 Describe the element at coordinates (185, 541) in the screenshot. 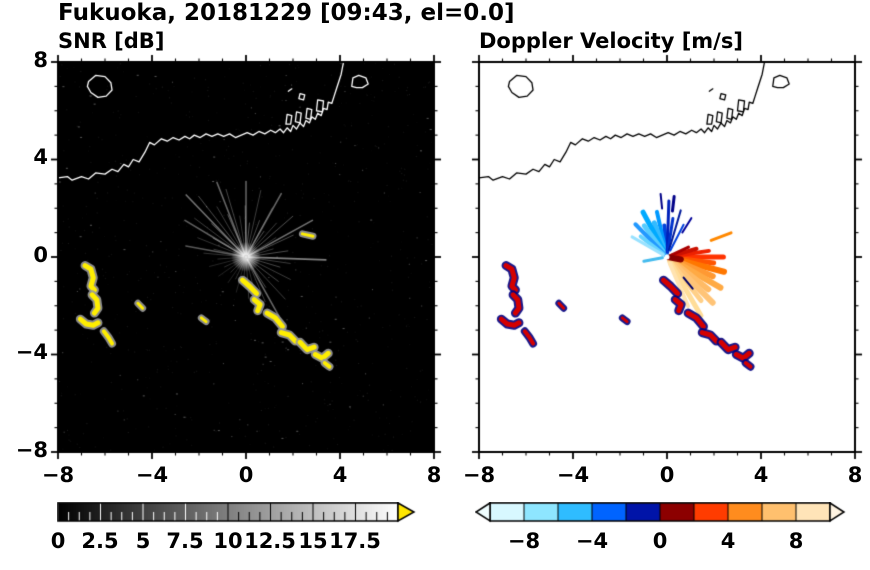

I see `snr-colorbar-label: 7.5` at that location.